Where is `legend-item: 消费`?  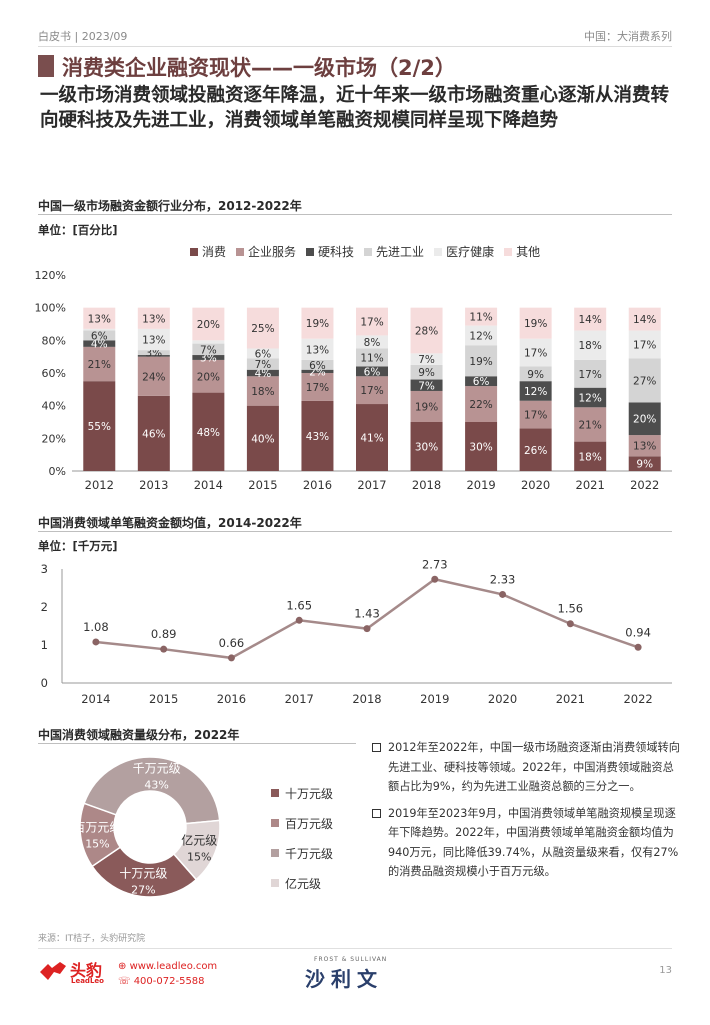 legend-item: 消费 is located at coordinates (208, 251).